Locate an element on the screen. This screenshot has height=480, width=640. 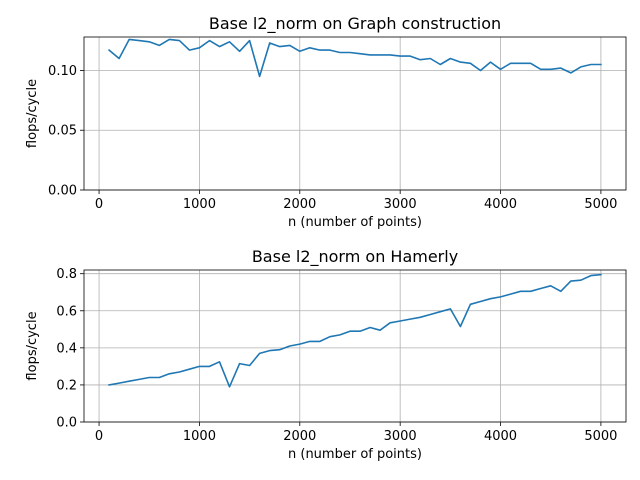
y-tick-label: 0.4 is located at coordinates (66, 348).